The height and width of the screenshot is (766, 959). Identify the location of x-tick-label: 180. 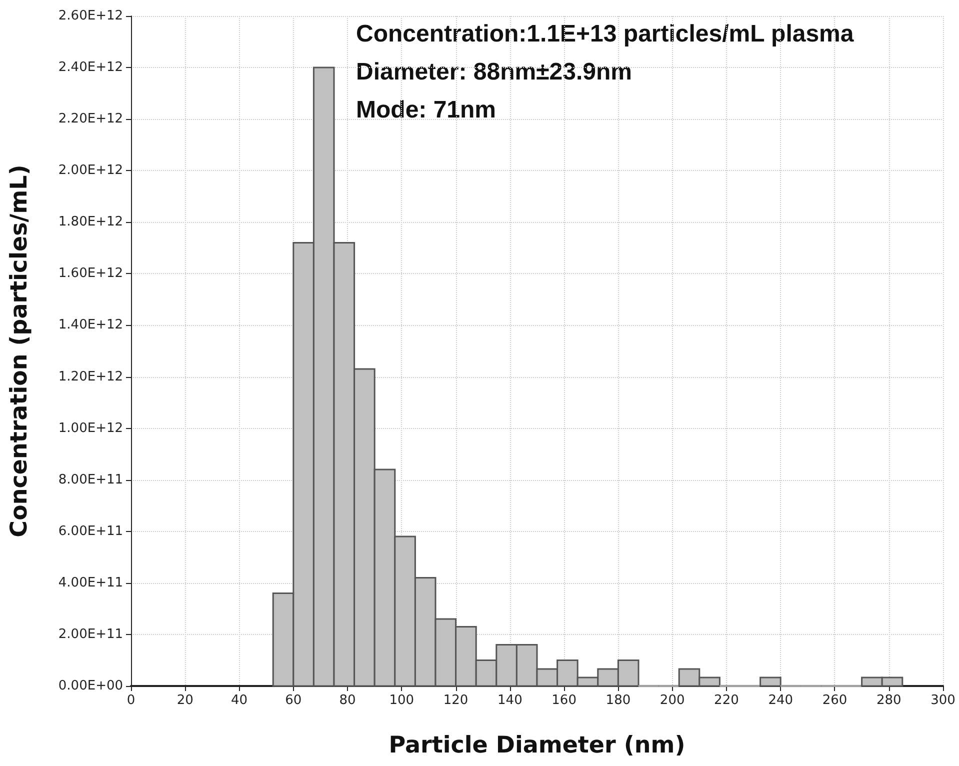
(618, 700).